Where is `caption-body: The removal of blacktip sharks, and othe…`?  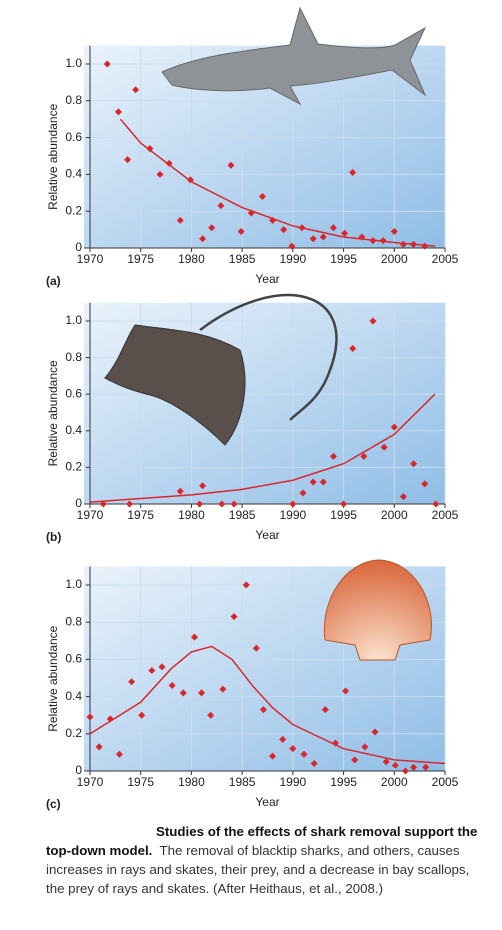 caption-body: The removal of blacktip sharks, and othe… is located at coordinates (258, 869).